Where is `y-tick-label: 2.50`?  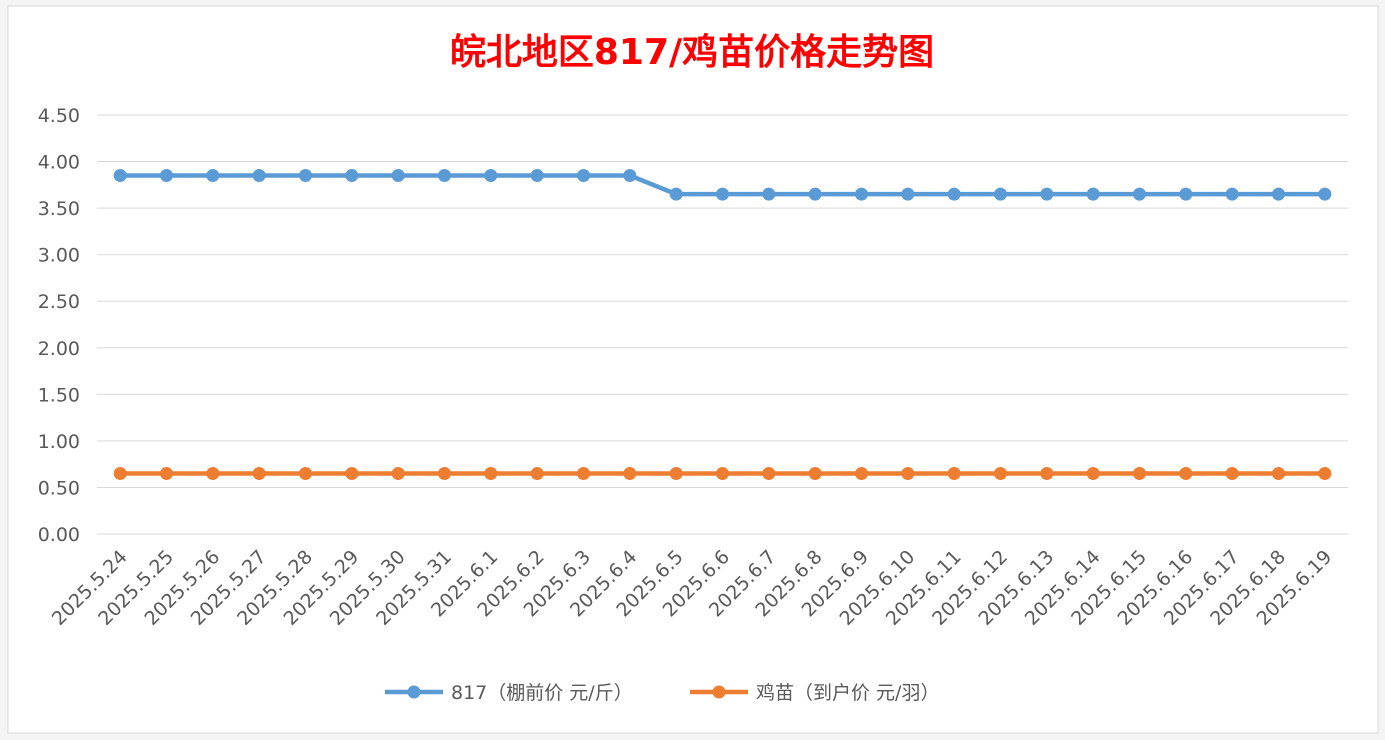
y-tick-label: 2.50 is located at coordinates (59, 302).